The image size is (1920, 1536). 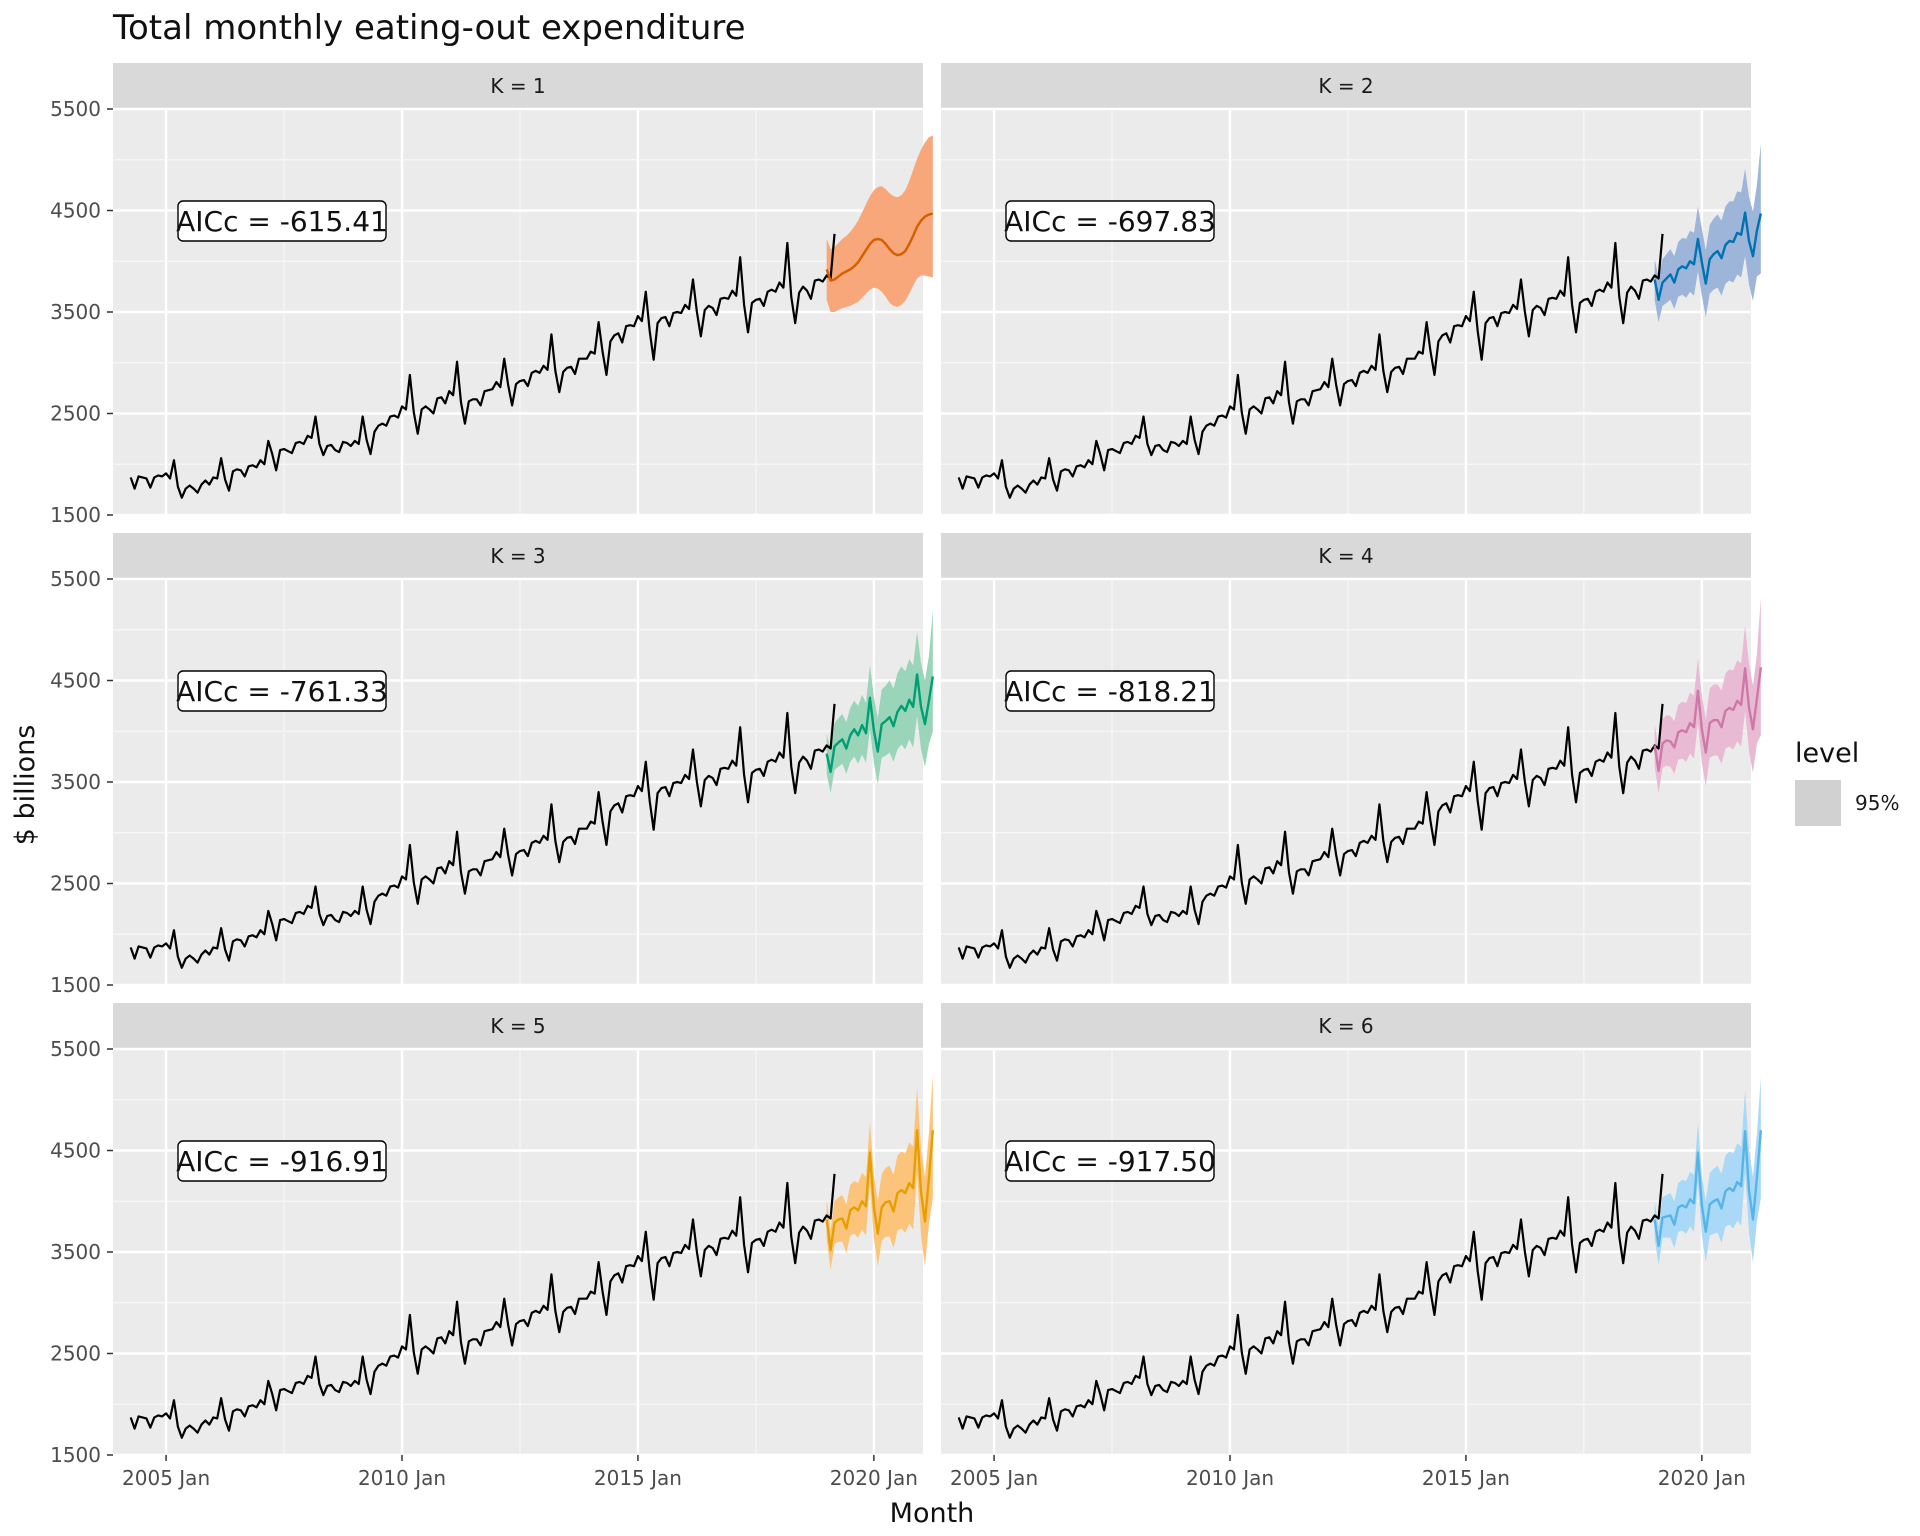 I want to click on strip-label: K = 3, so click(x=517, y=556).